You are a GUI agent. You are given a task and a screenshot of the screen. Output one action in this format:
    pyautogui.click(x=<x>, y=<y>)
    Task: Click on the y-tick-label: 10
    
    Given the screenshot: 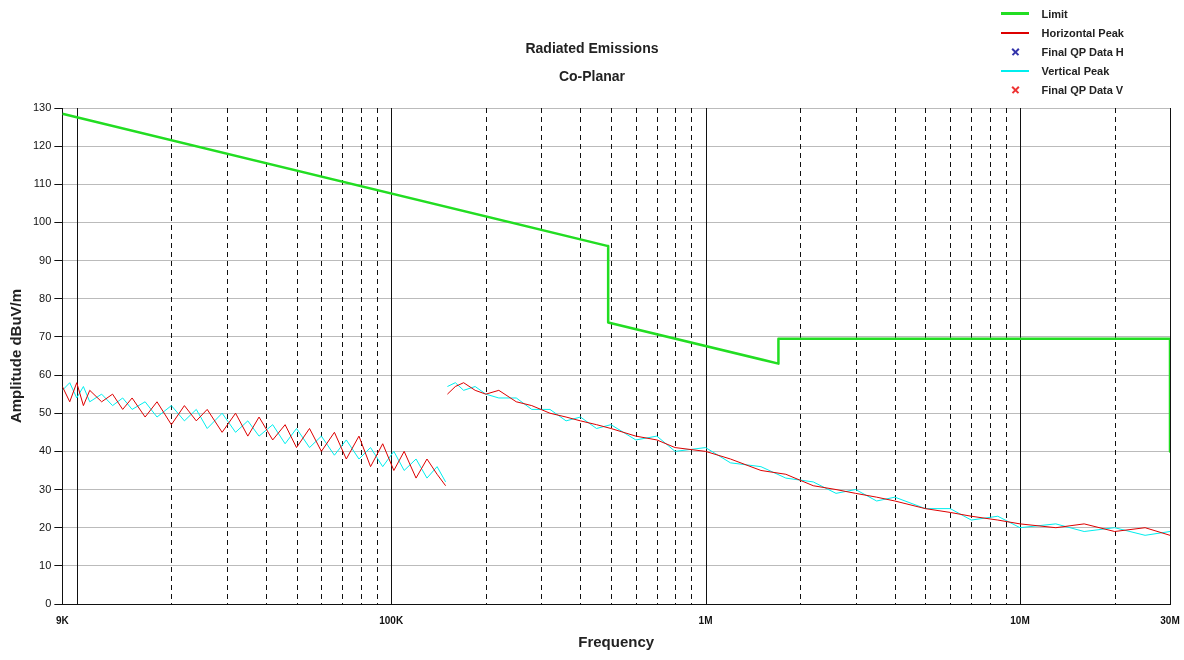 What is the action you would take?
    pyautogui.click(x=45, y=564)
    